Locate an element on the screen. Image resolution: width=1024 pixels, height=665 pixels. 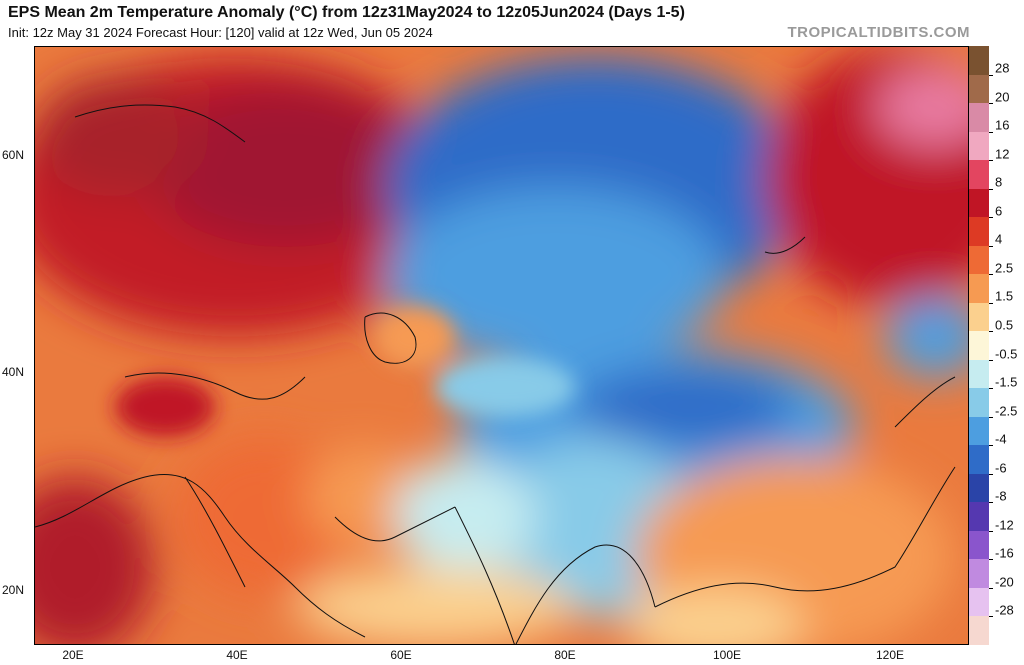
site-watermark: TROPICALTIDBITS.COM is located at coordinates (878, 32).